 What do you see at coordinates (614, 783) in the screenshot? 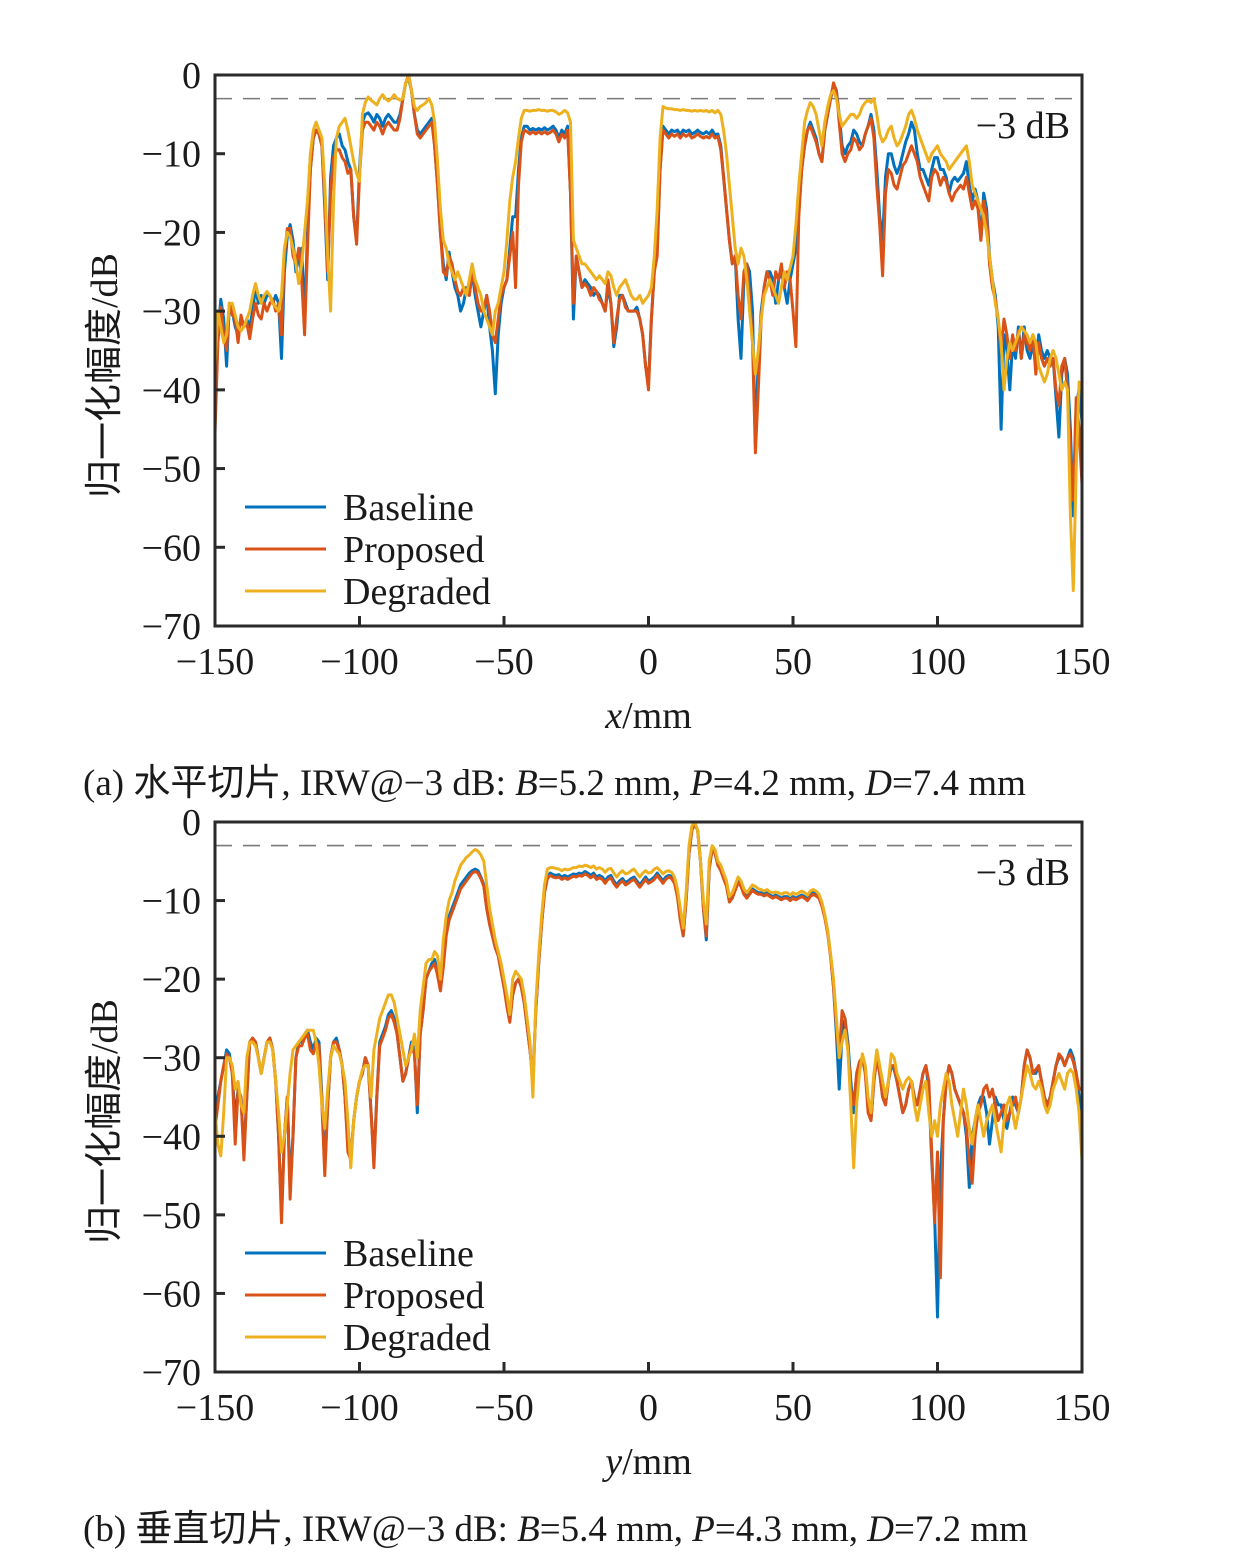
I see `caption-b-value: =5.2 mm,` at bounding box center [614, 783].